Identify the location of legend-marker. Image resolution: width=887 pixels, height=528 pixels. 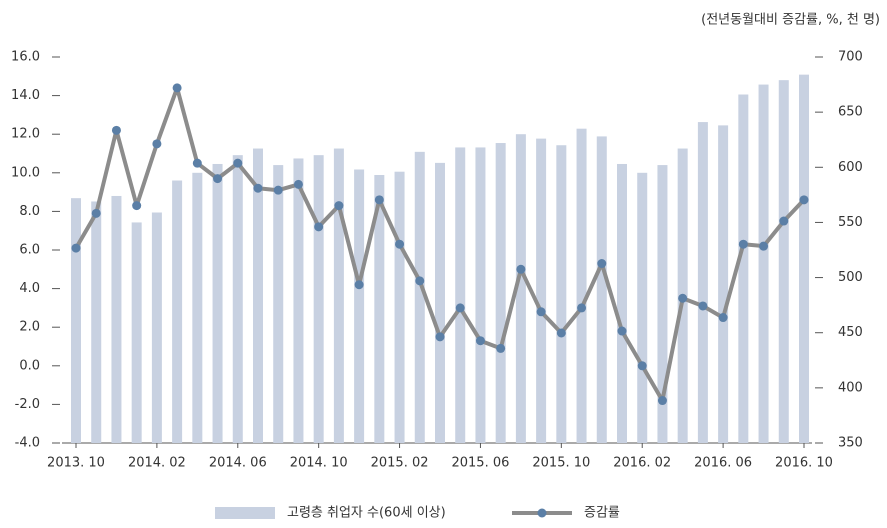
(542, 513).